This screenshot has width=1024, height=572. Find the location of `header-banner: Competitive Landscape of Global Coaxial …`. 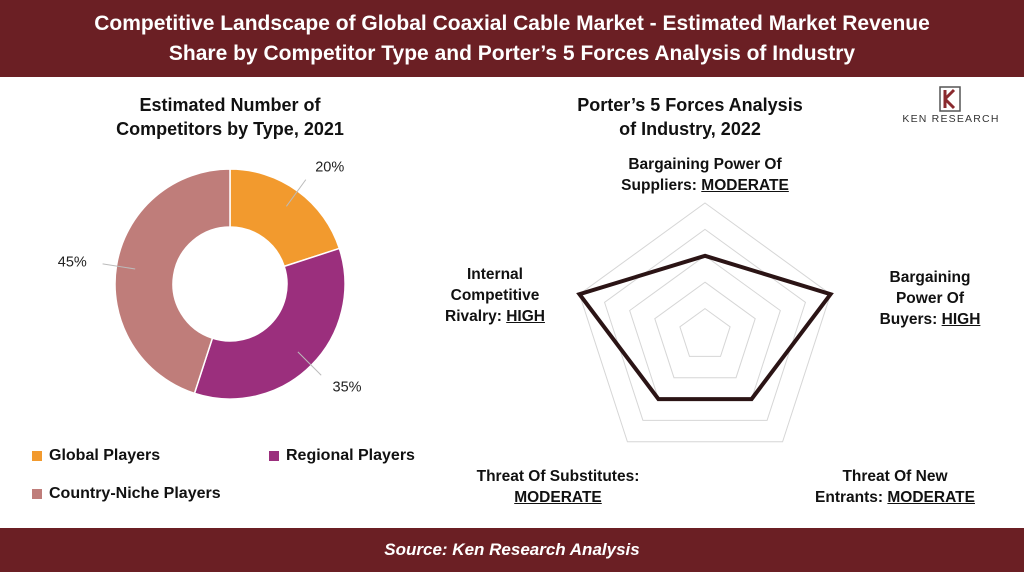

header-banner: Competitive Landscape of Global Coaxial … is located at coordinates (512, 38).